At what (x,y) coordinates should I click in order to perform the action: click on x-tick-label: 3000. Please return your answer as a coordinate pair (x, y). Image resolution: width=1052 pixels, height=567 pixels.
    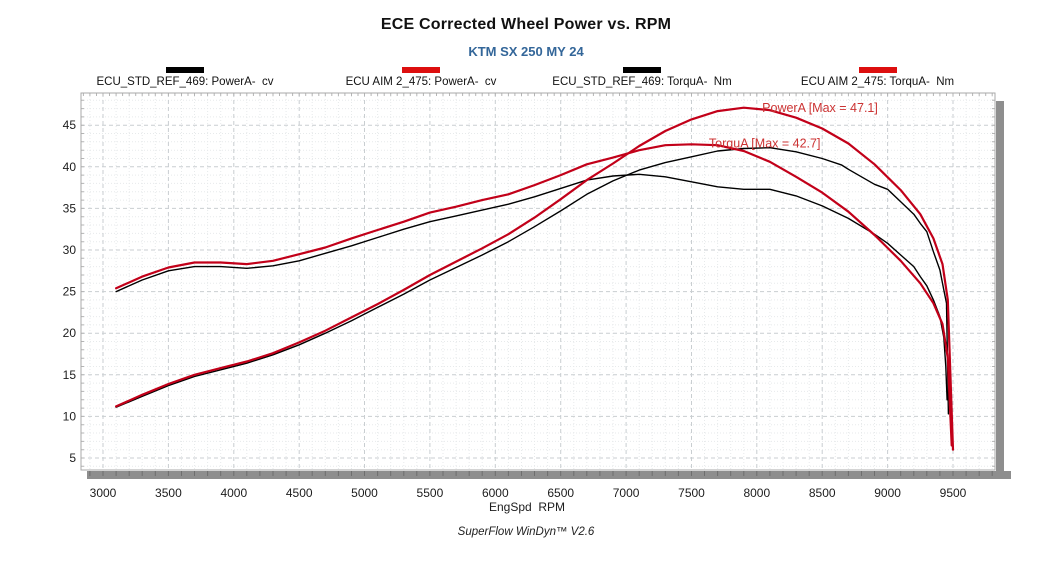
    Looking at the image, I should click on (103, 493).